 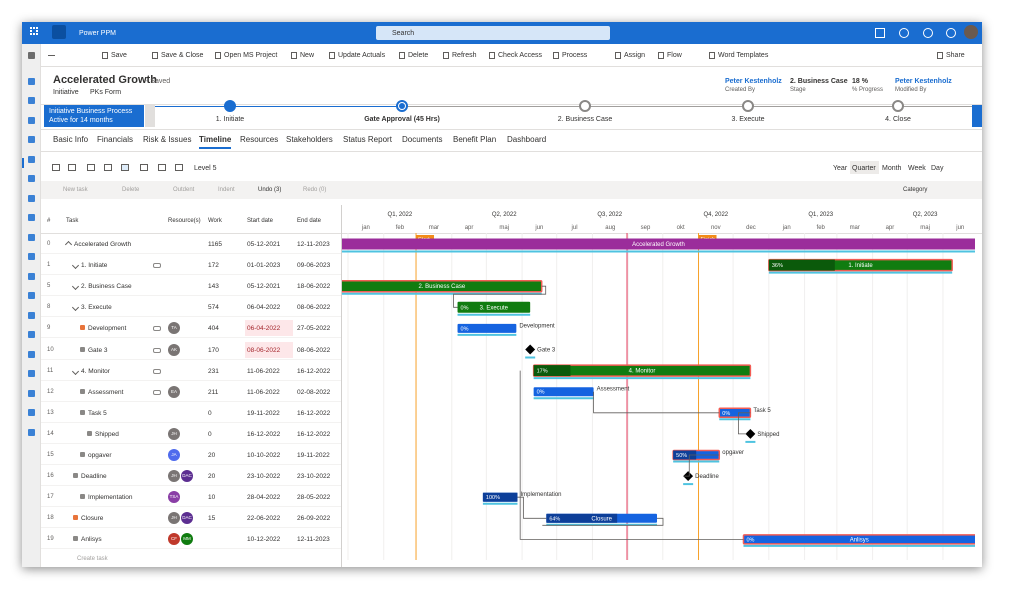 What do you see at coordinates (840, 168) in the screenshot?
I see `view-option: Year` at bounding box center [840, 168].